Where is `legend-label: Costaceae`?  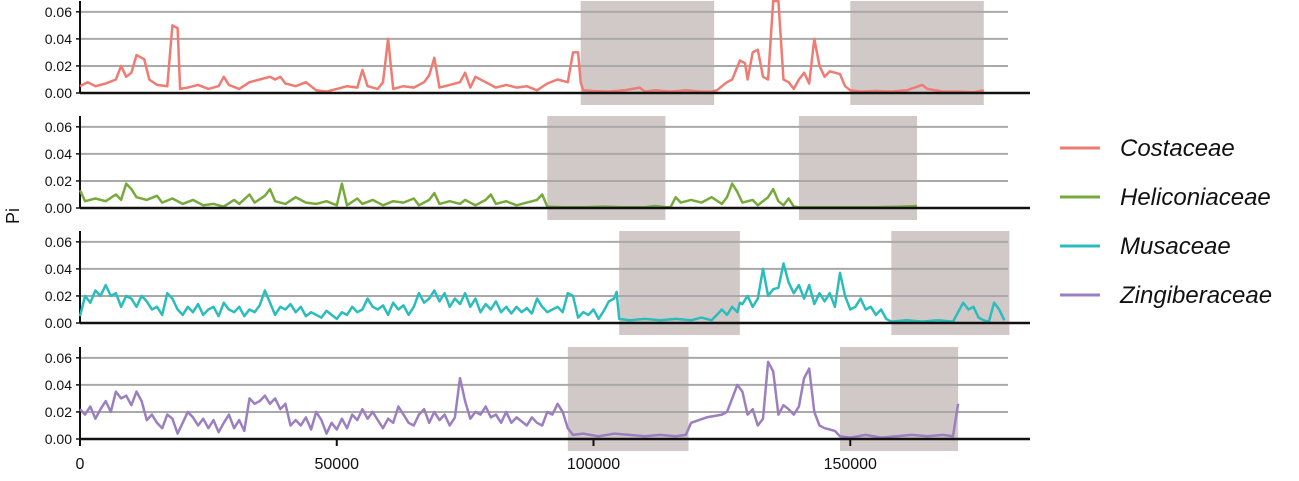
legend-label: Costaceae is located at coordinates (1177, 148).